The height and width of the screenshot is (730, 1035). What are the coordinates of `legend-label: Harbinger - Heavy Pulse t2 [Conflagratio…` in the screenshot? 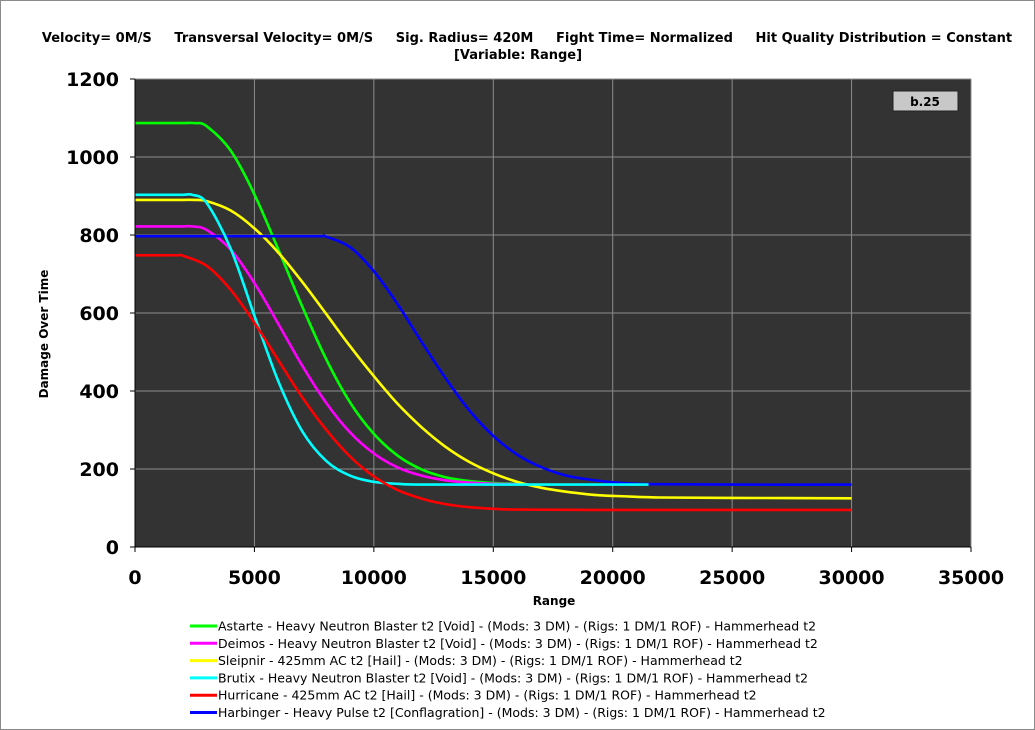 It's located at (522, 712).